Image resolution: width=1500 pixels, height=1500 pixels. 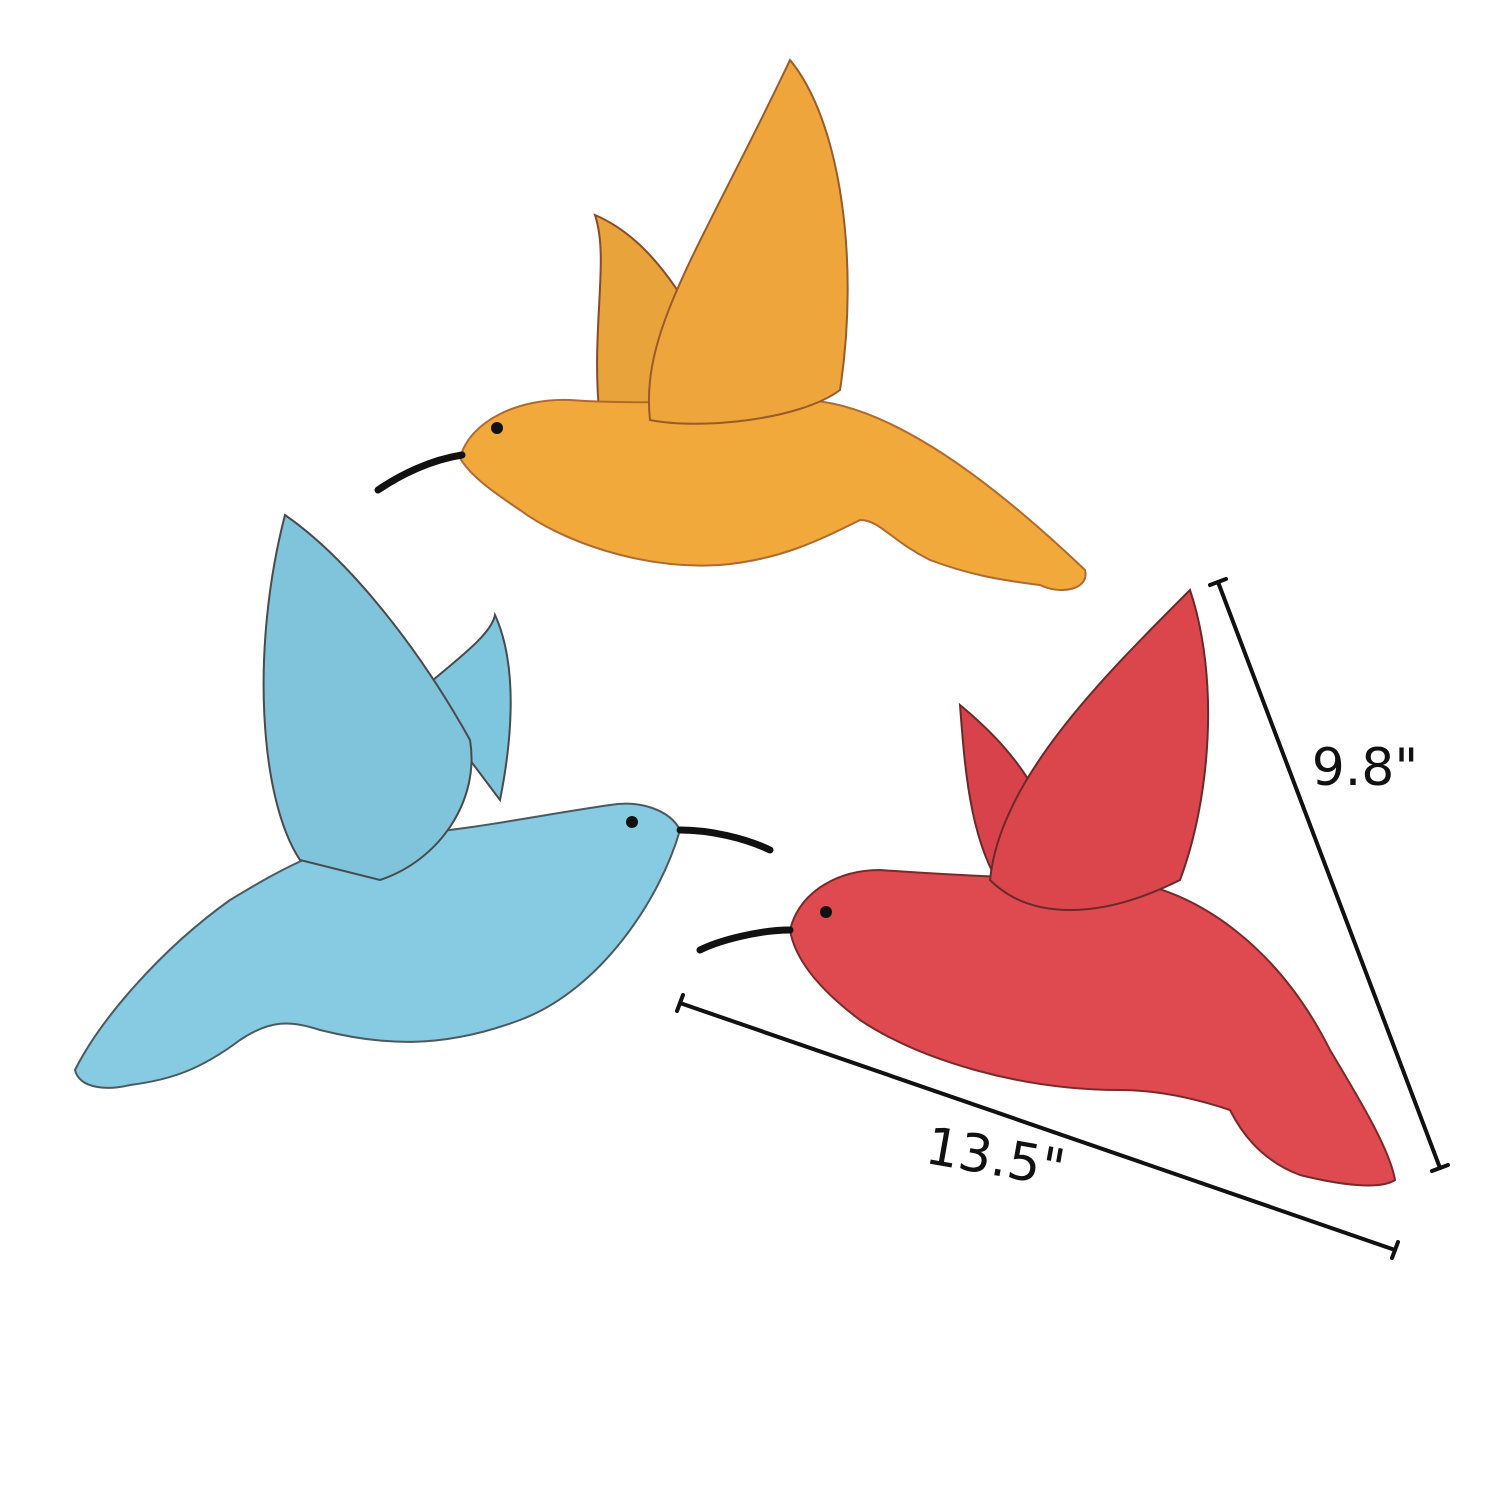 What do you see at coordinates (1329, 875) in the screenshot?
I see `height-line` at bounding box center [1329, 875].